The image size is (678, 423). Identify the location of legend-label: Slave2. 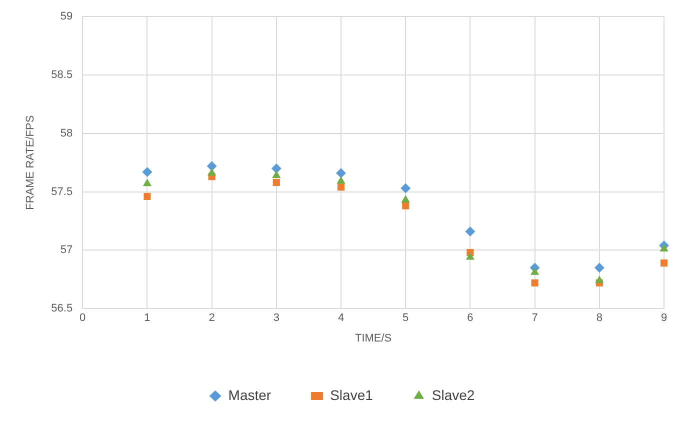
(453, 394).